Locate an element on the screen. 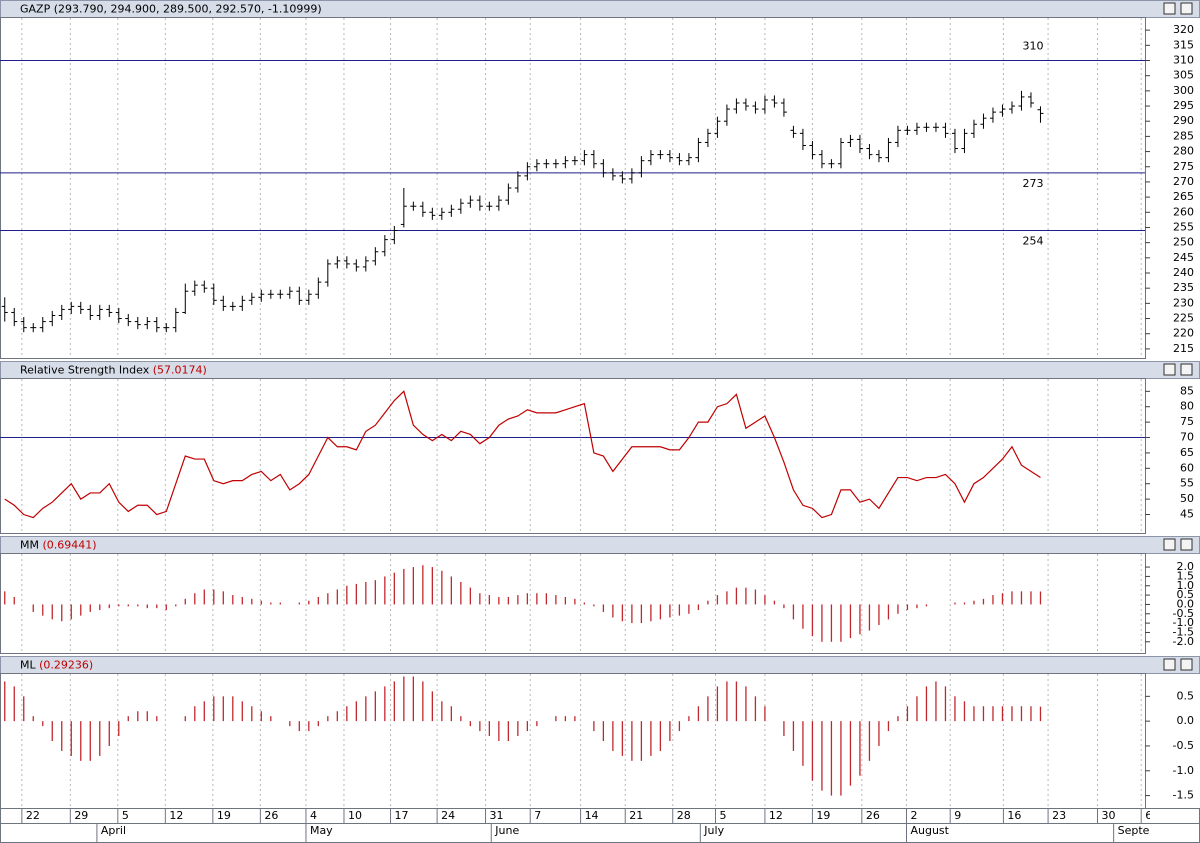 The image size is (1200, 843). indicator-name: ML is located at coordinates (28, 665).